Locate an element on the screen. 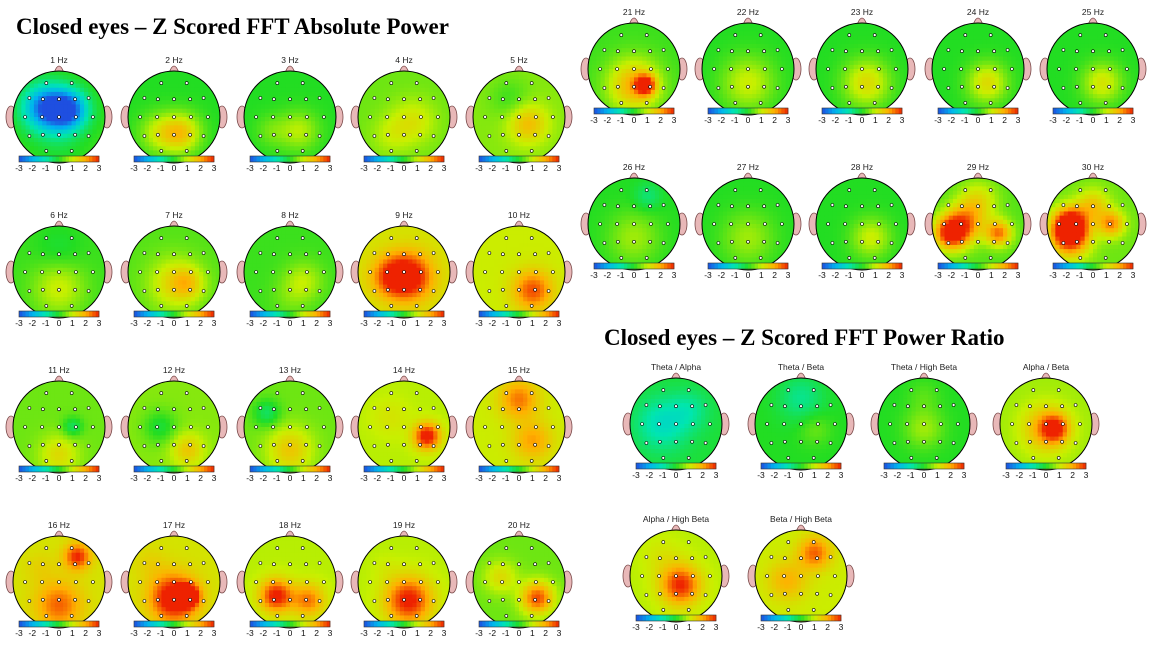  power-ratio-title: Closed eyes – Z Scored FFT Power Ratio is located at coordinates (804, 337).